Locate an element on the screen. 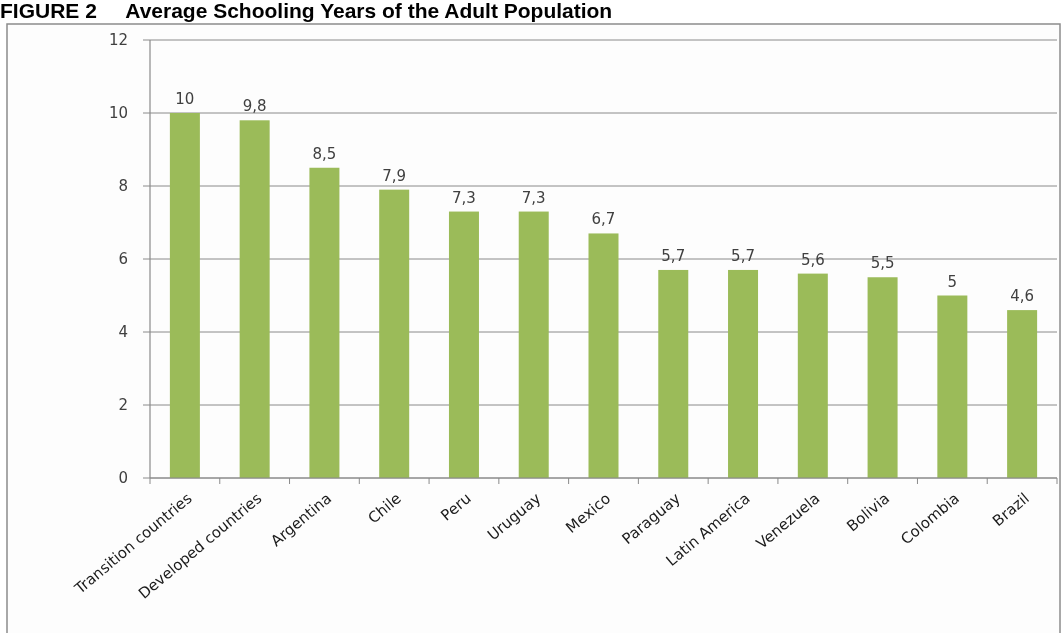  y-tick-label: 0 is located at coordinates (123, 478).